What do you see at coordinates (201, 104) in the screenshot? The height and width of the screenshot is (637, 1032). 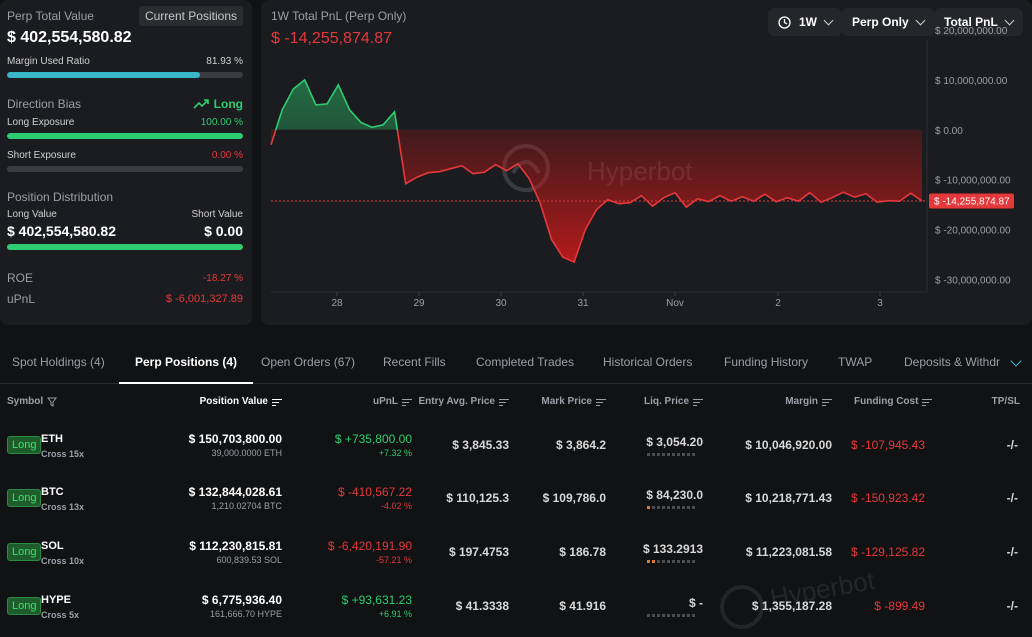 I see `trend-up-icon` at bounding box center [201, 104].